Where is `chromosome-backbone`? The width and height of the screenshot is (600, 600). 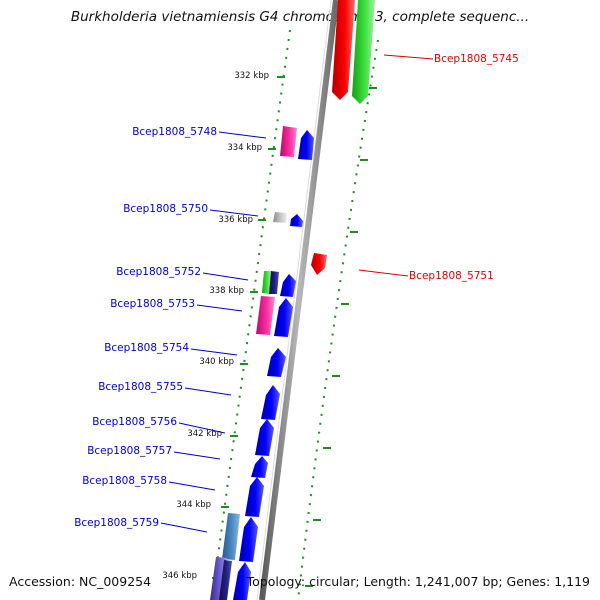
chromosome-backbone is located at coordinates (299, 300).